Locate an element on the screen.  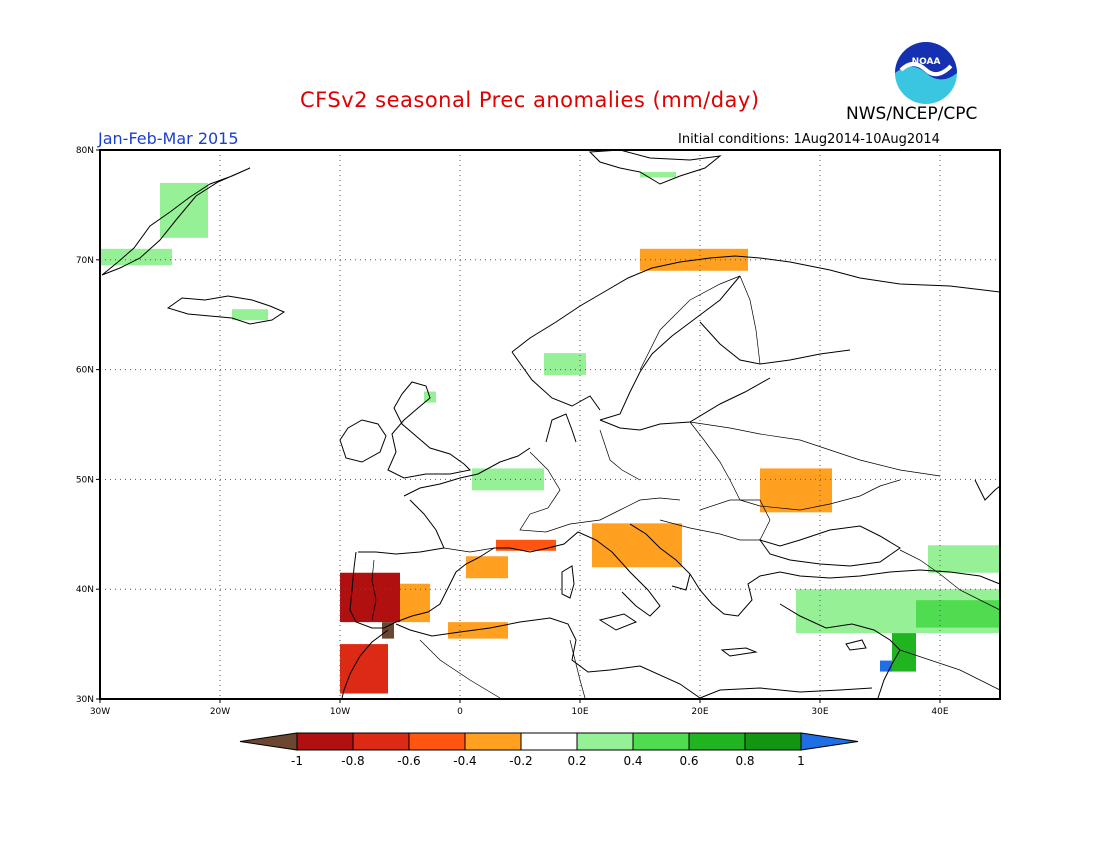
coastline-denmark is located at coordinates (561, 428).